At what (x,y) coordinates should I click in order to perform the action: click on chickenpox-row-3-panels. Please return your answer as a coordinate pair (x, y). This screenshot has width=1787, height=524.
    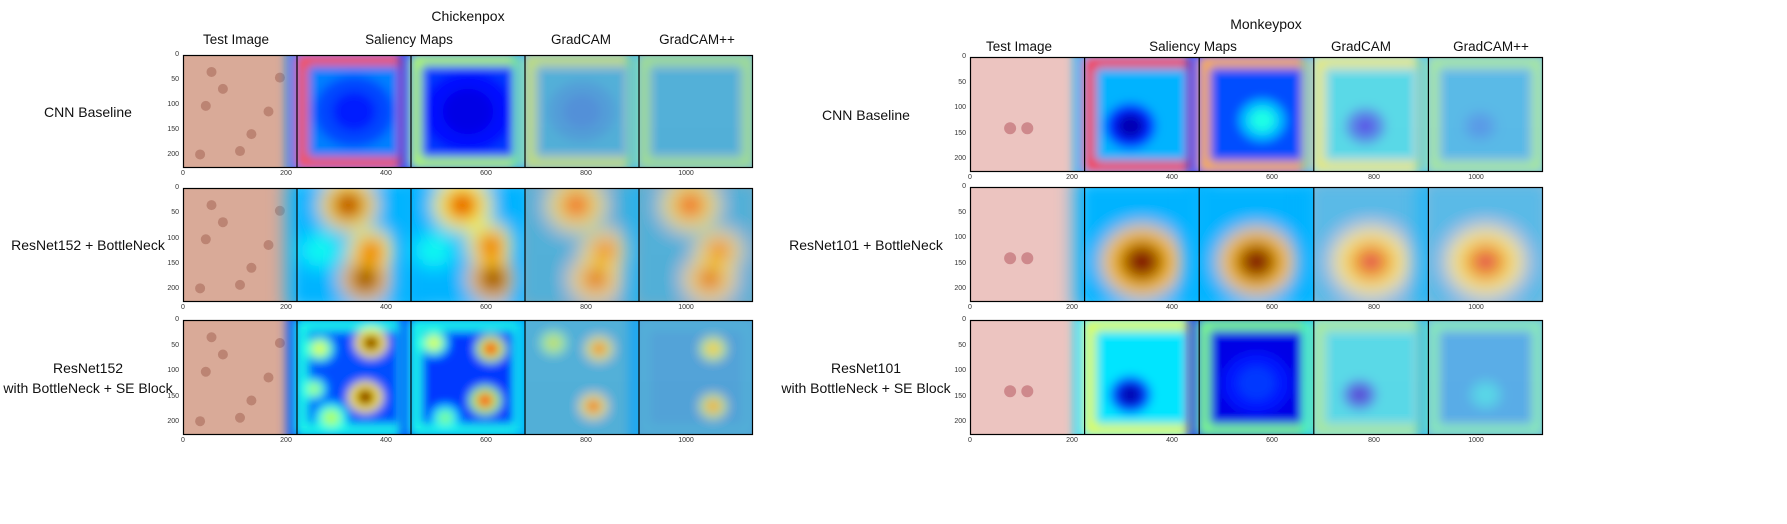
    Looking at the image, I should click on (468, 377).